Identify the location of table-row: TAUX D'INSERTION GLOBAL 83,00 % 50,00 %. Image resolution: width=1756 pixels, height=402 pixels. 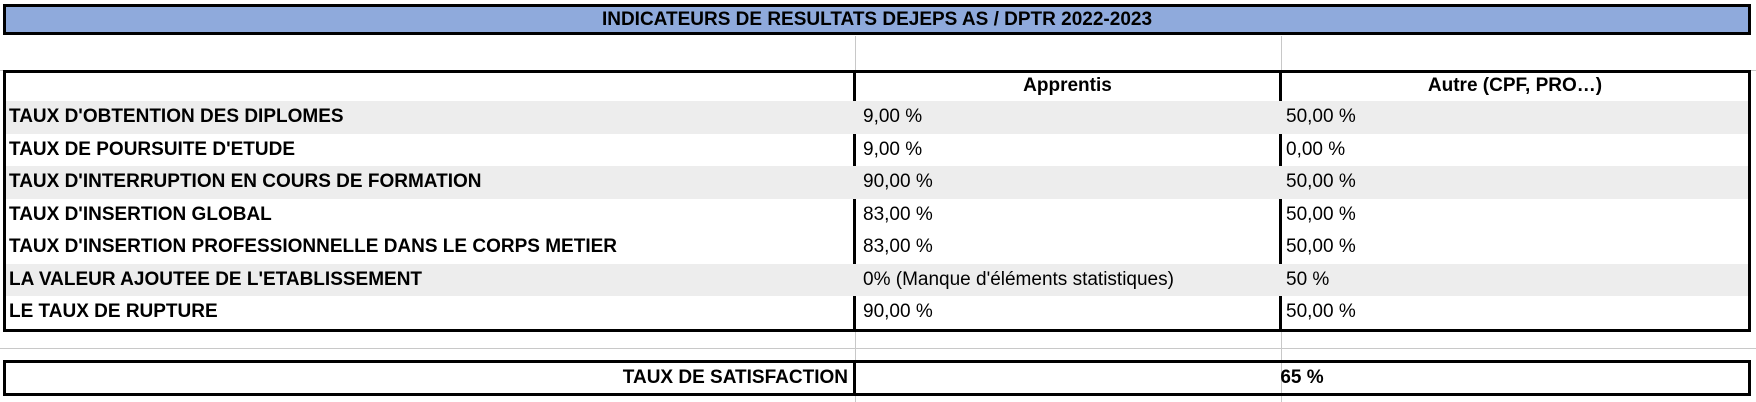
(877, 215).